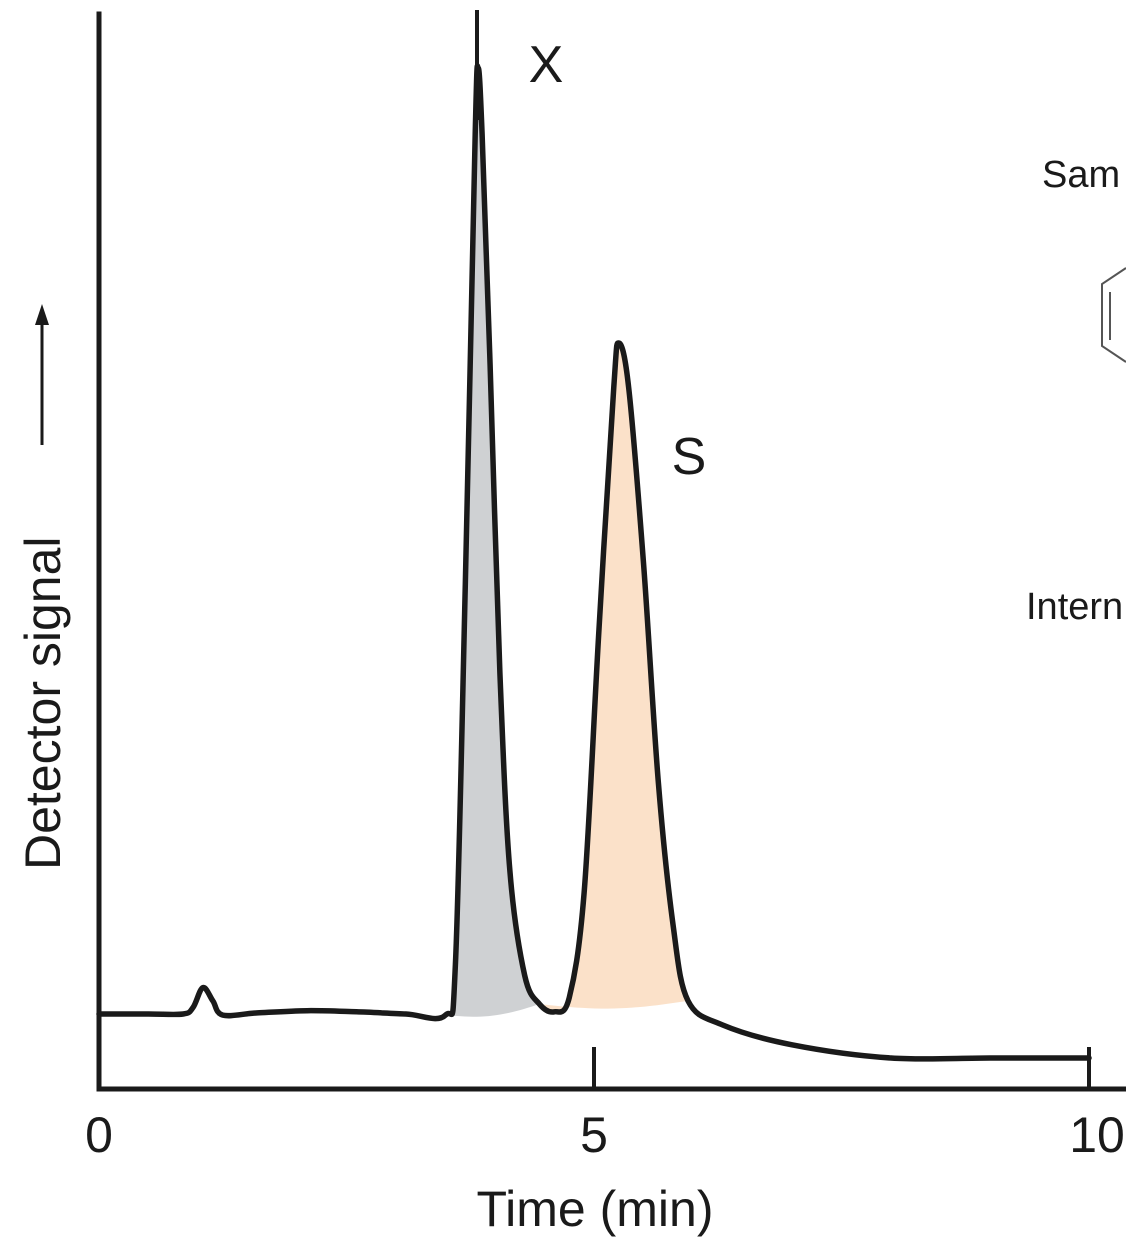 This screenshot has width=1126, height=1238. I want to click on x-tick-label-5: 5, so click(594, 1135).